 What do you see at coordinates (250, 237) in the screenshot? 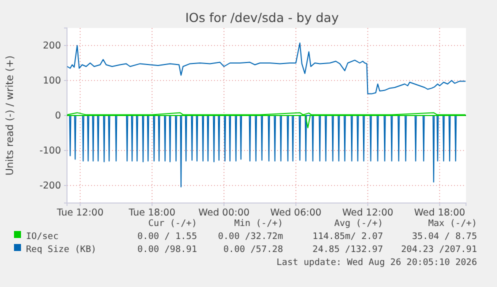
I see `text: 0.00 /32.72m` at bounding box center [250, 237].